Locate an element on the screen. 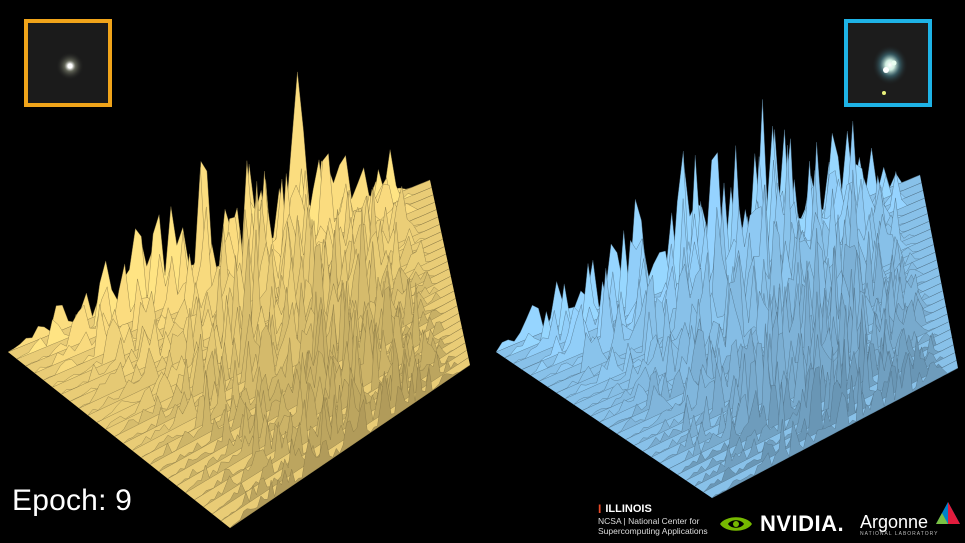 The height and width of the screenshot is (543, 965). nvidia-logo: NVIDIA. is located at coordinates (781, 524).